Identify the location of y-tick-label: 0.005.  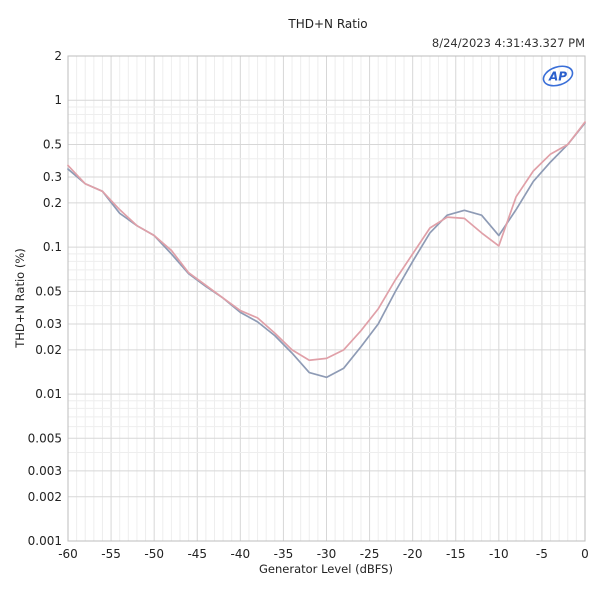
(45, 438).